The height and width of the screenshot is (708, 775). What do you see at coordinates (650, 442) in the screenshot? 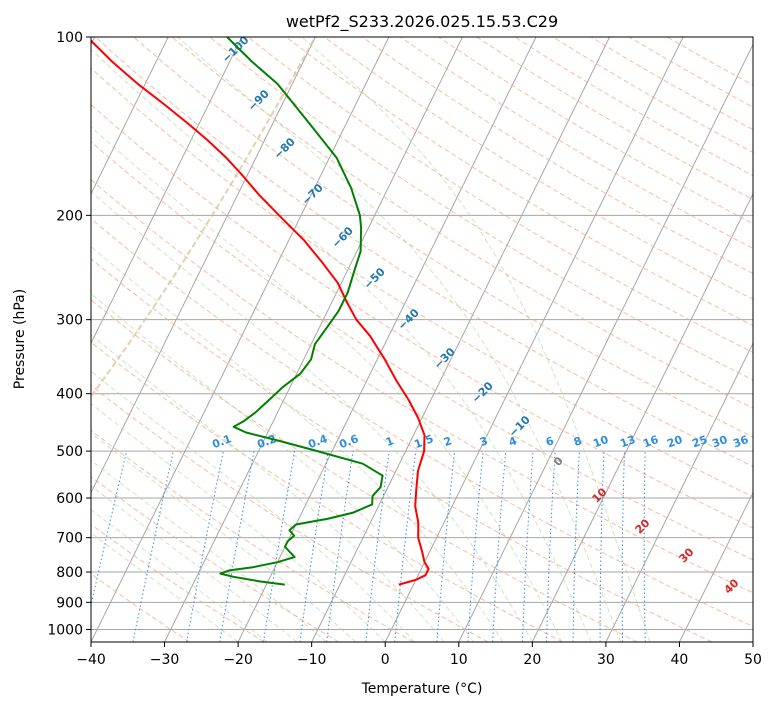
I see `mixing-ratio-label: 16` at bounding box center [650, 442].